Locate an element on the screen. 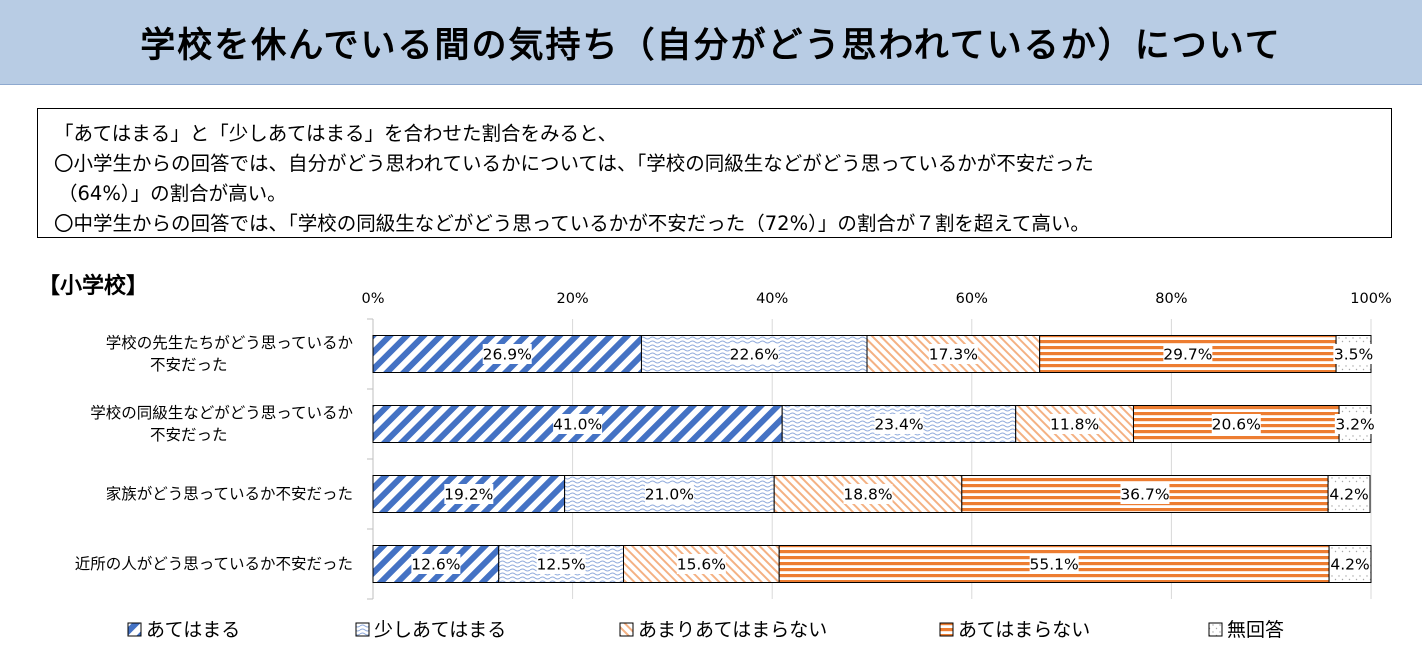 This screenshot has width=1422, height=654. data-label: 21.0% is located at coordinates (669, 495).